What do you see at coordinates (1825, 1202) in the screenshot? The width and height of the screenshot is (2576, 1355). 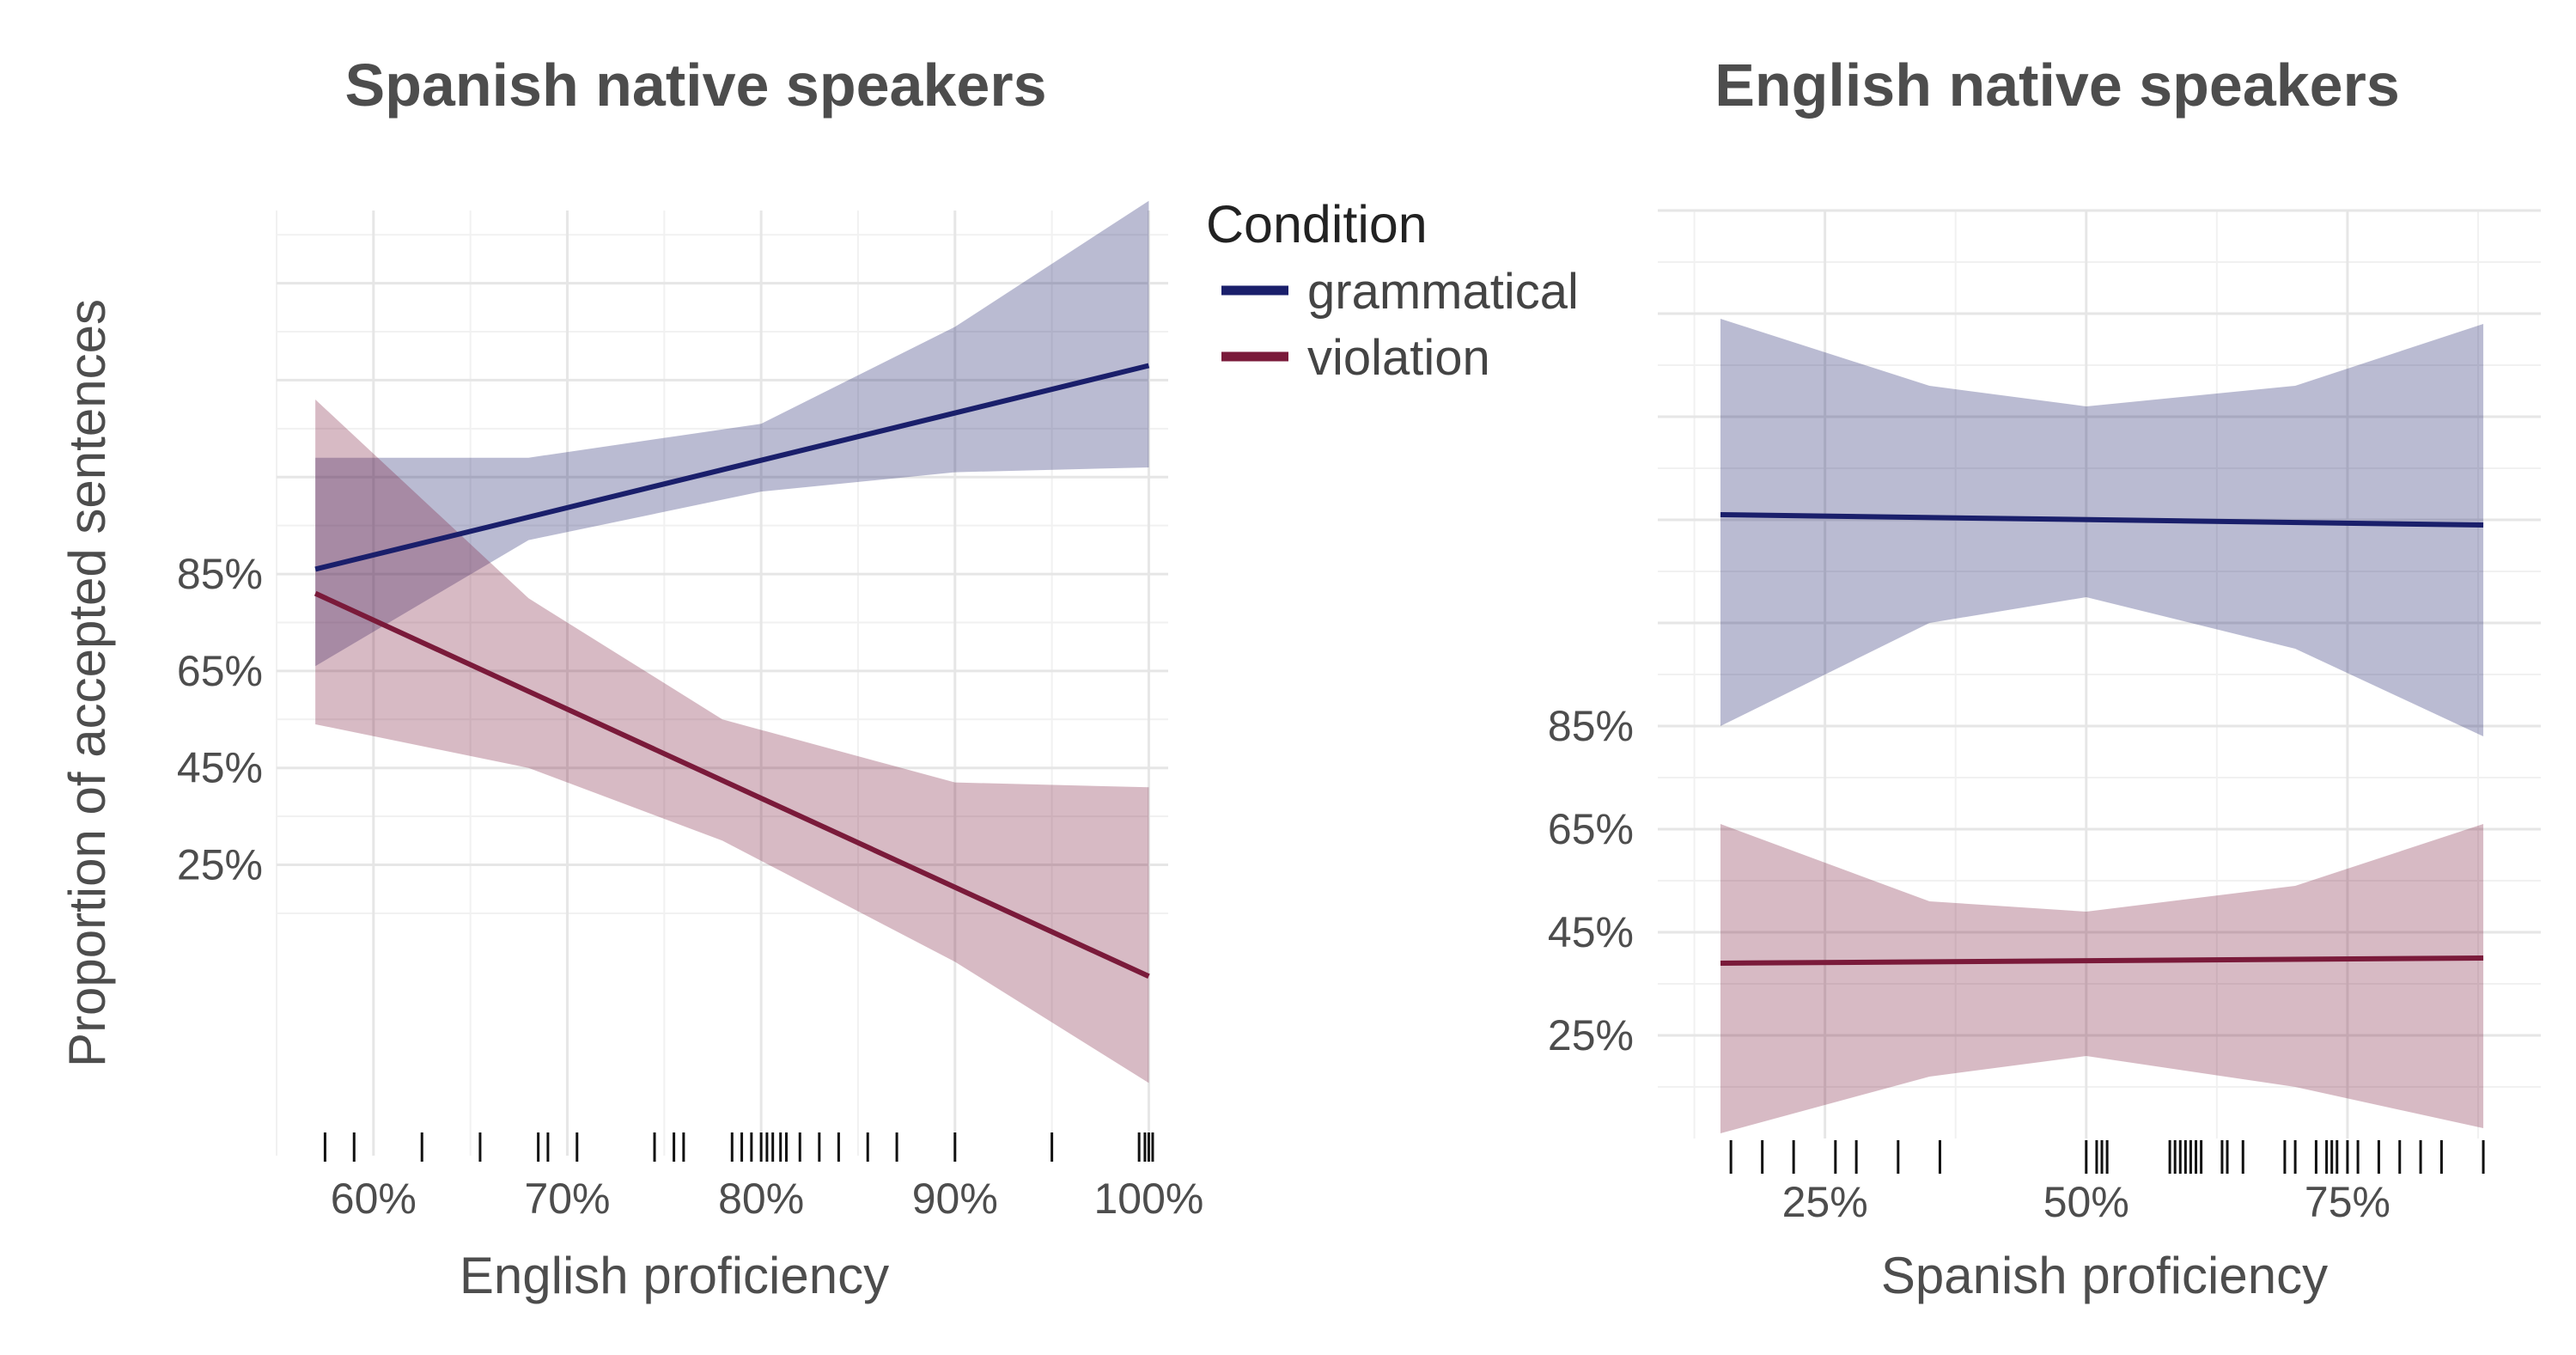 I see `x-tick-label-right: 25%` at bounding box center [1825, 1202].